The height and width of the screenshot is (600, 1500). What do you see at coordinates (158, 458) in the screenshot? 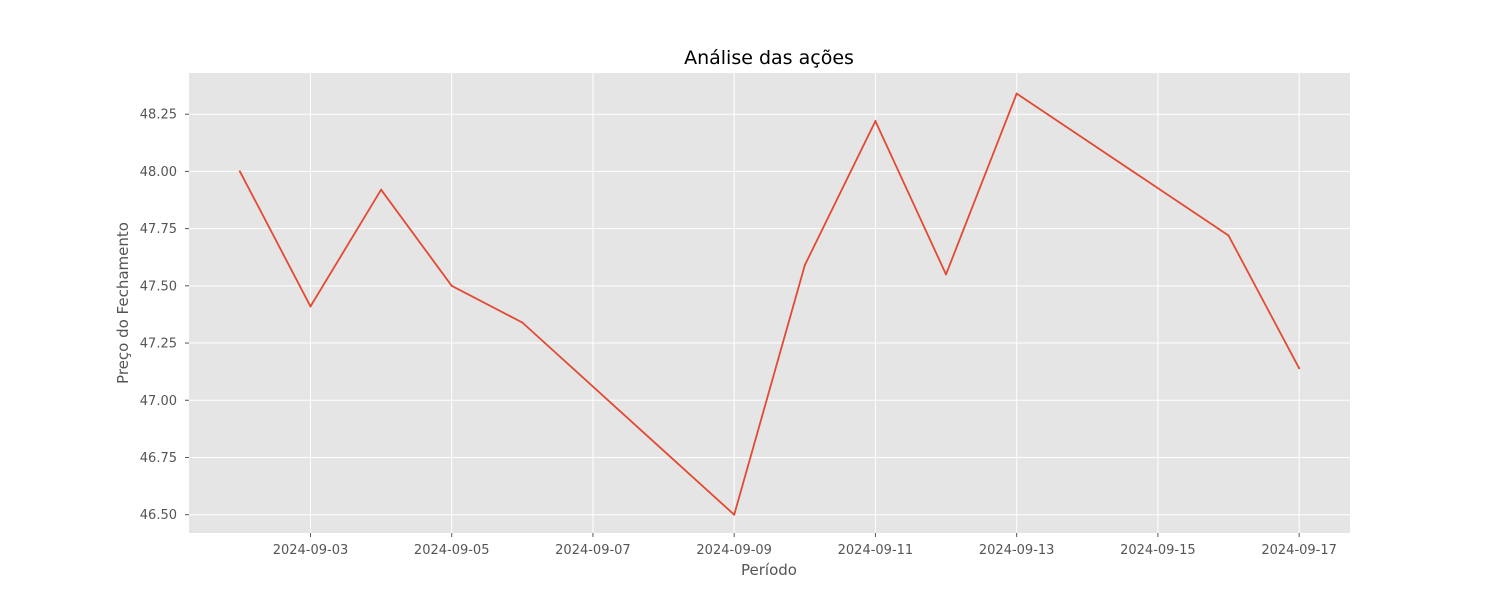
I see `y-tick-label: 46.75` at bounding box center [158, 458].